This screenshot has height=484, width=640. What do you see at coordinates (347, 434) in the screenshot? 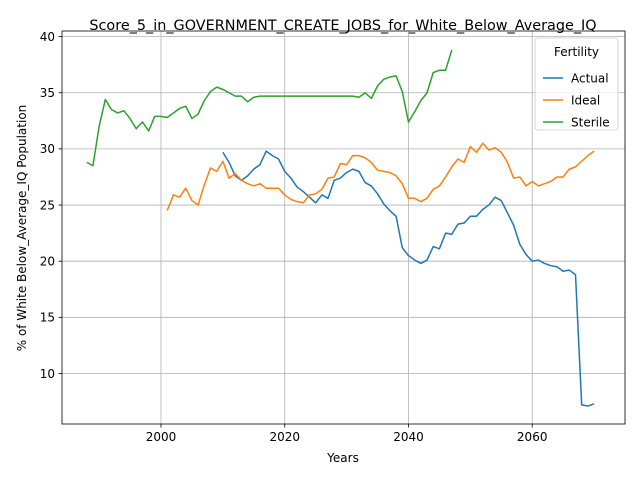
I see `x-axis: 2000 2020 2040 2060` at bounding box center [347, 434].